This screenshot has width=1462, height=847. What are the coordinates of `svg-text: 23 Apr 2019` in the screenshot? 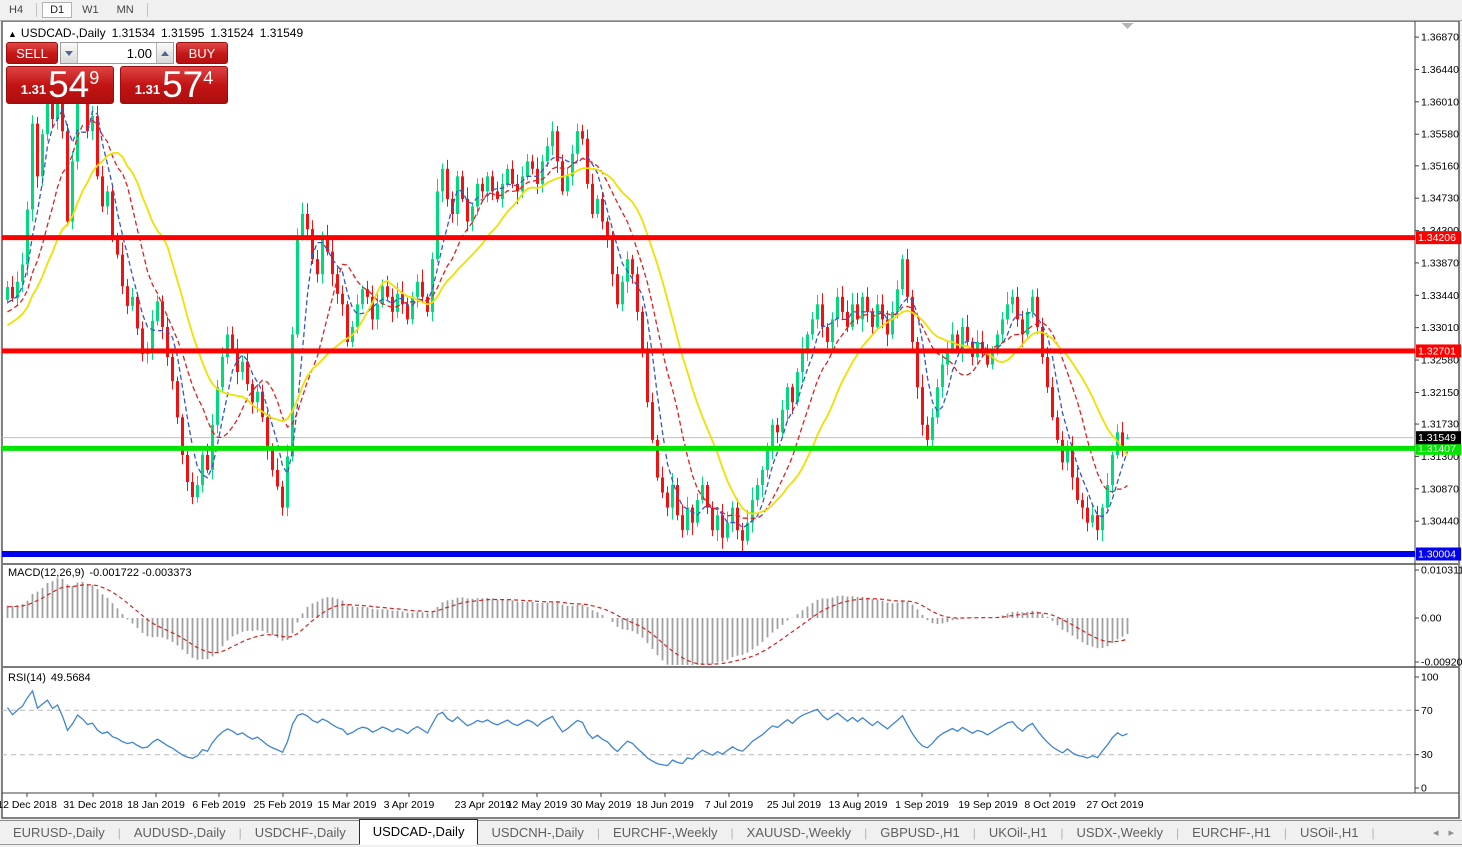 It's located at (483, 805).